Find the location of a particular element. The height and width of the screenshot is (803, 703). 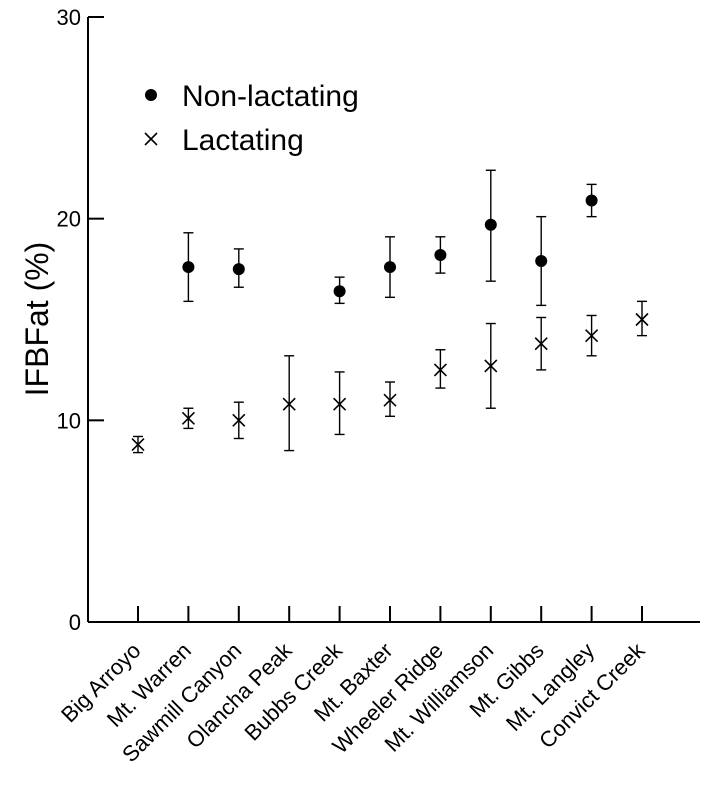

legend-entry-1: Lactating is located at coordinates (224, 140).